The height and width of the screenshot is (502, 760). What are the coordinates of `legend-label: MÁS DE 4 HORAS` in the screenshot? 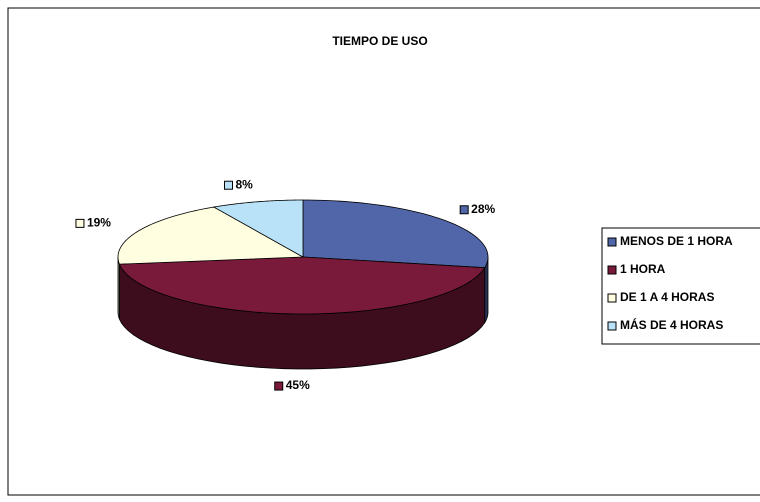 It's located at (671, 324).